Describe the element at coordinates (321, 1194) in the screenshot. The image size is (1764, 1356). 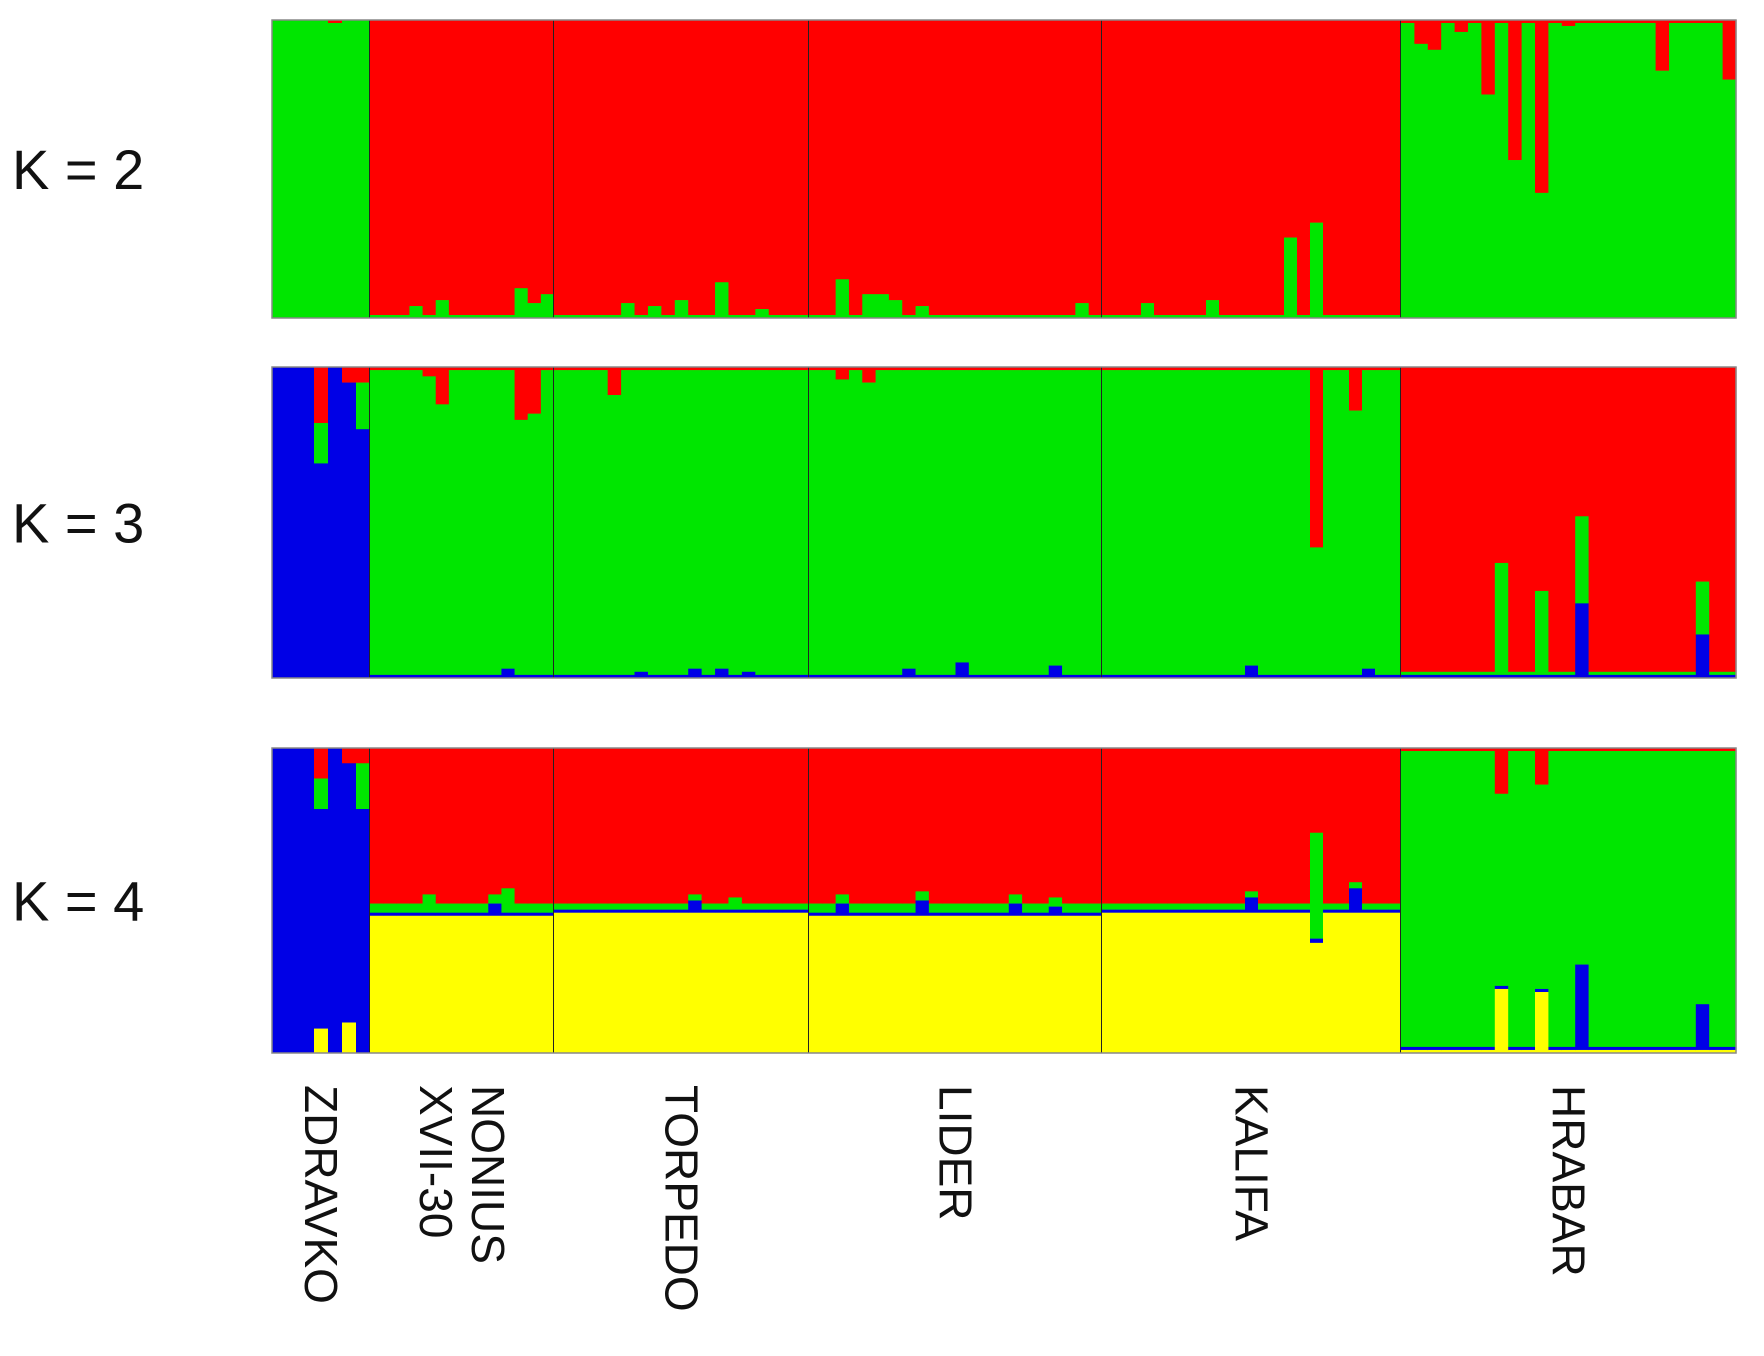
I see `population-label: ZDRAVKO` at that location.